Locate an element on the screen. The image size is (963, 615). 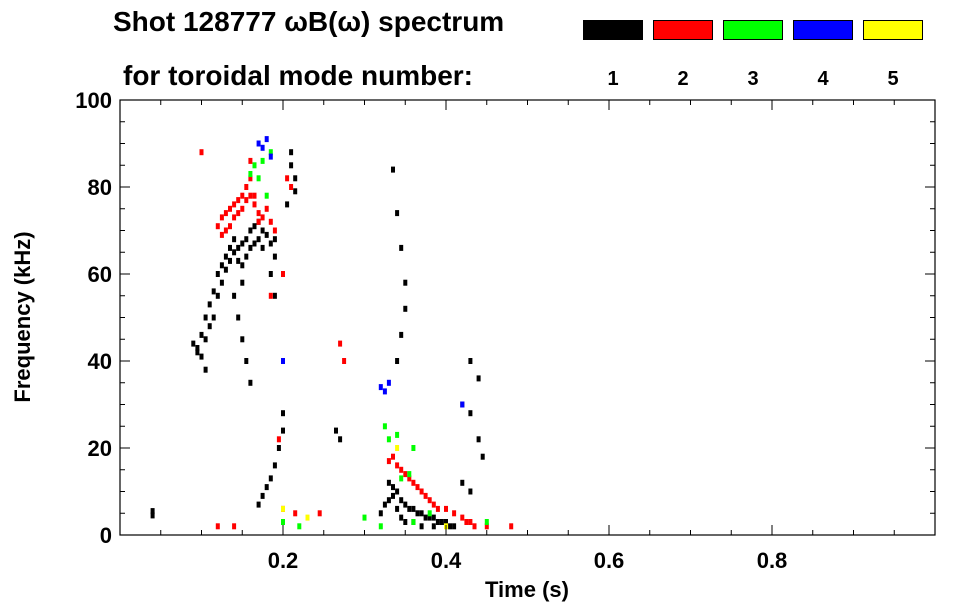
chart-title: Shot 128777 ωB(ω) spectrum is located at coordinates (309, 21).